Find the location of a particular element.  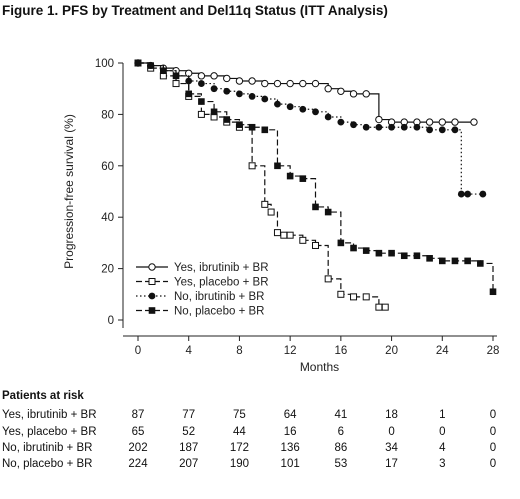

risk-value: 190 is located at coordinates (239, 464).